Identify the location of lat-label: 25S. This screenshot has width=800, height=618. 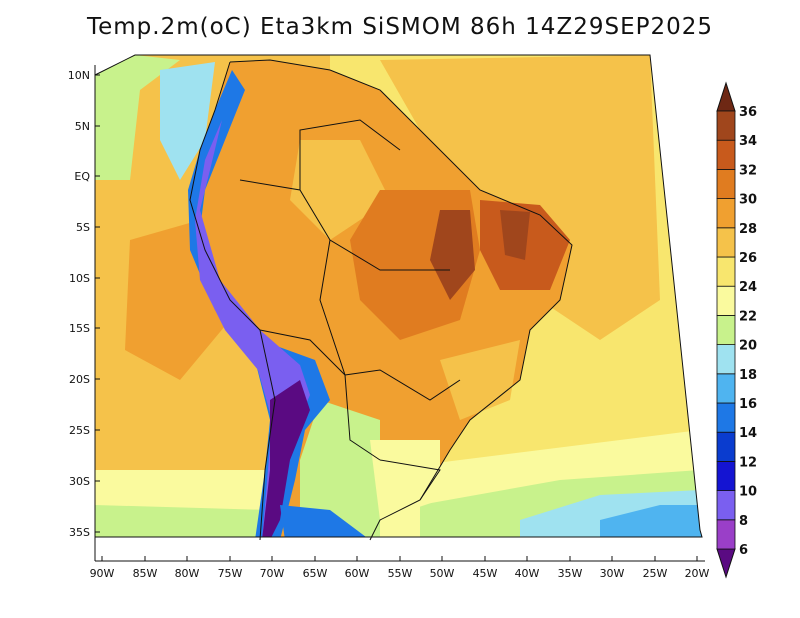
(79, 430).